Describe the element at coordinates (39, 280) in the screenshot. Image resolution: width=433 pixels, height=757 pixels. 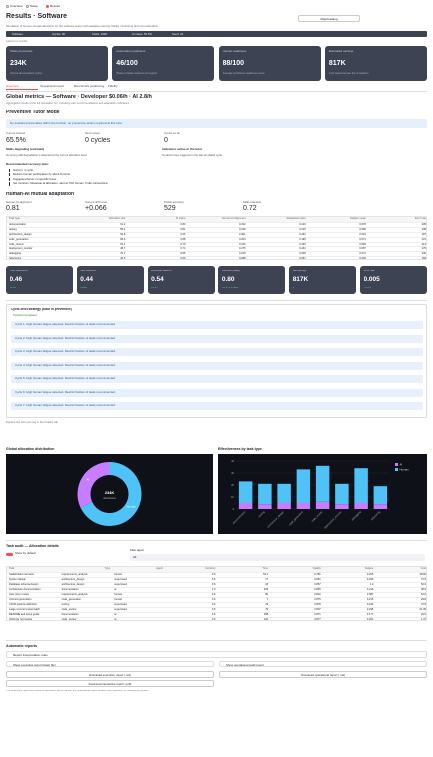
I see `stat-card: Trust calibration 0.46 +0.02` at that location.